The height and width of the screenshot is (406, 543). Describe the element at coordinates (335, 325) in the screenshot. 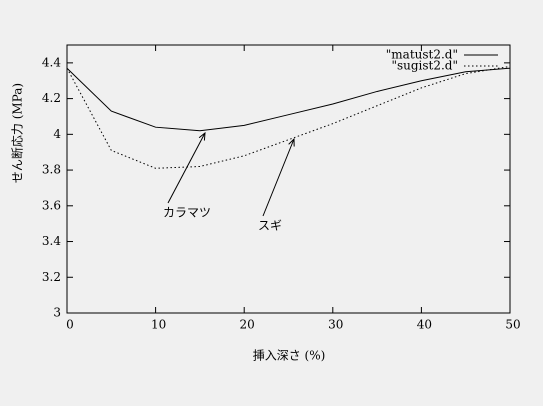

I see `x-tick-label: 30` at that location.